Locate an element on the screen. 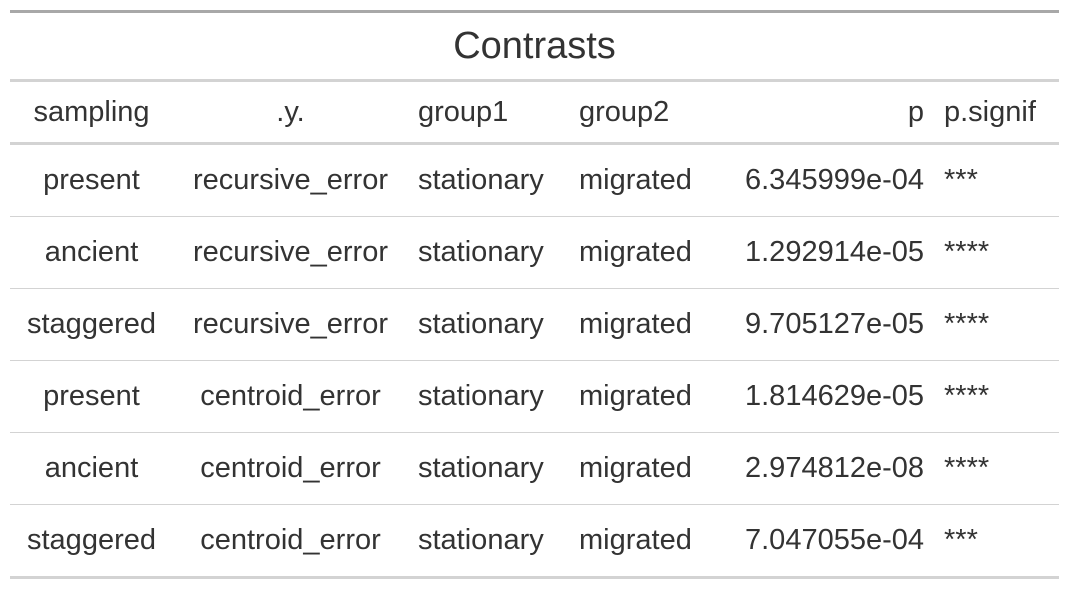 This screenshot has width=1069, height=590. cell-p: 1.292914e-05 is located at coordinates (824, 252).